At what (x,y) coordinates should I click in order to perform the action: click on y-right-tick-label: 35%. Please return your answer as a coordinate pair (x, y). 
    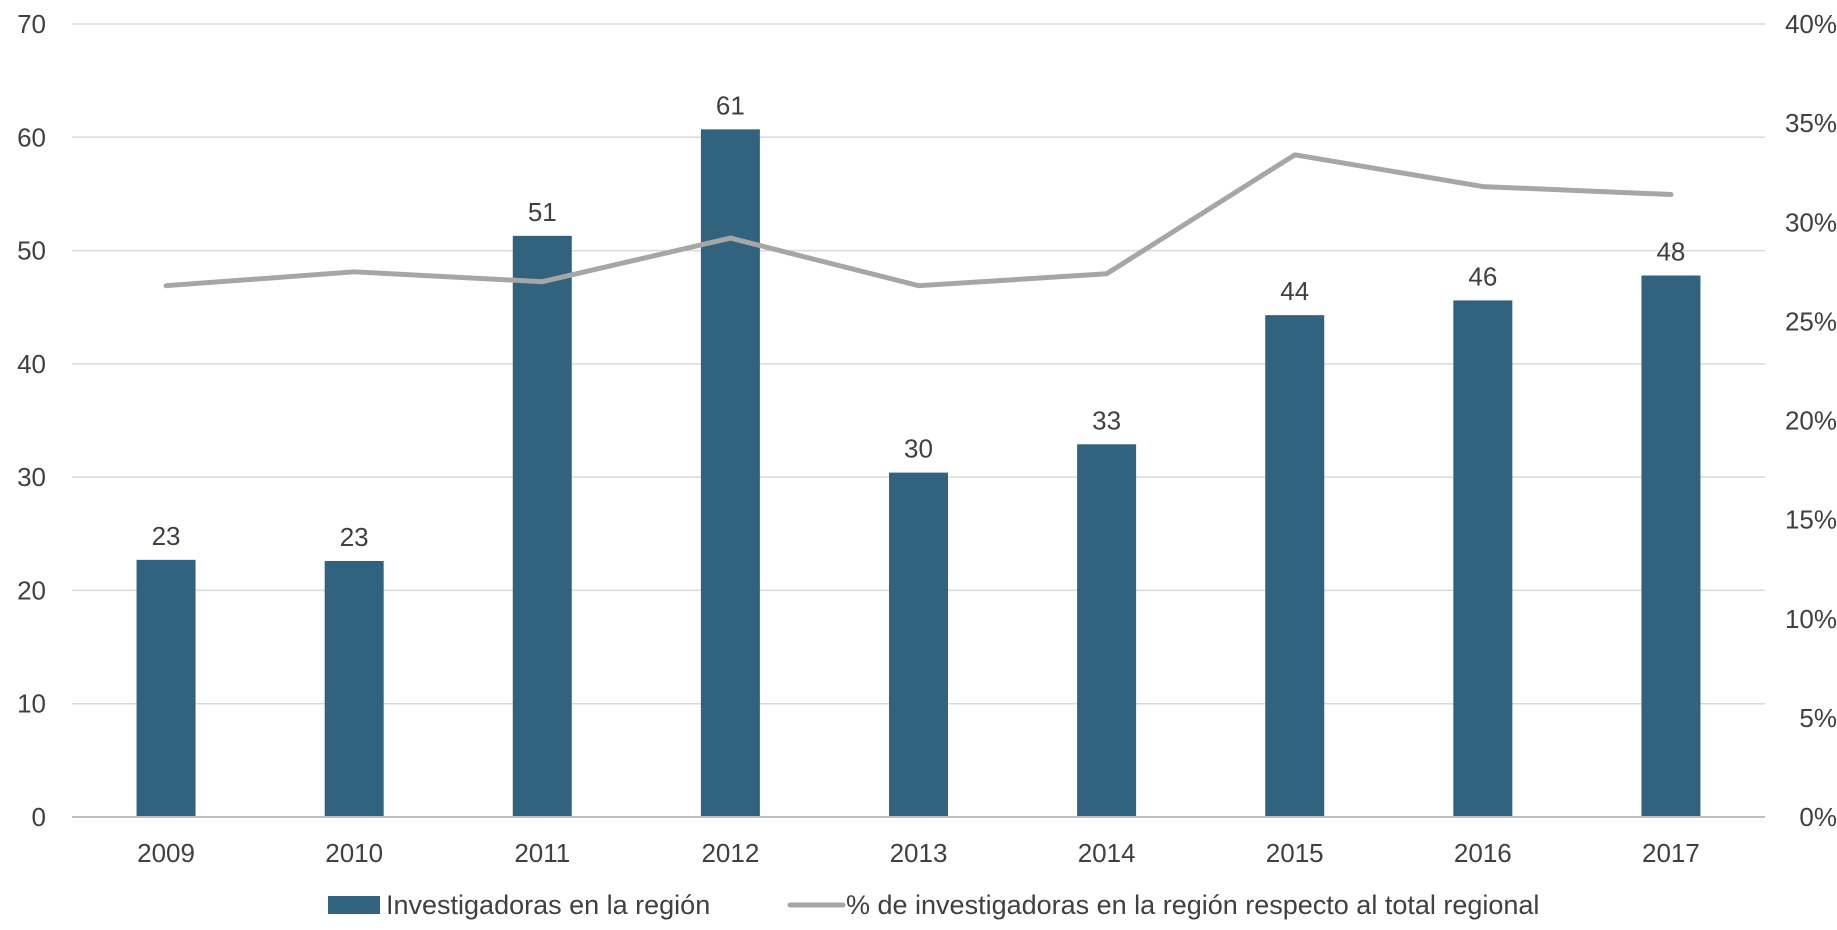
    Looking at the image, I should click on (1811, 123).